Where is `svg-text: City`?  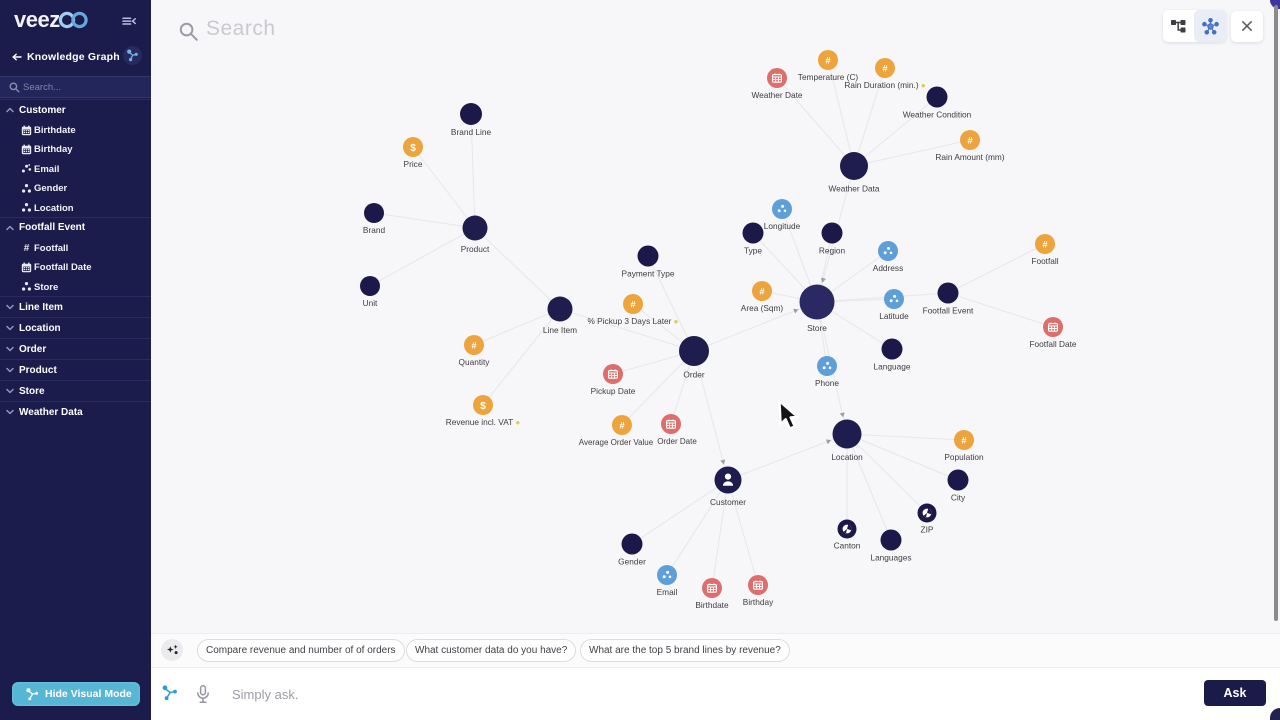
svg-text: City is located at coordinates (958, 498).